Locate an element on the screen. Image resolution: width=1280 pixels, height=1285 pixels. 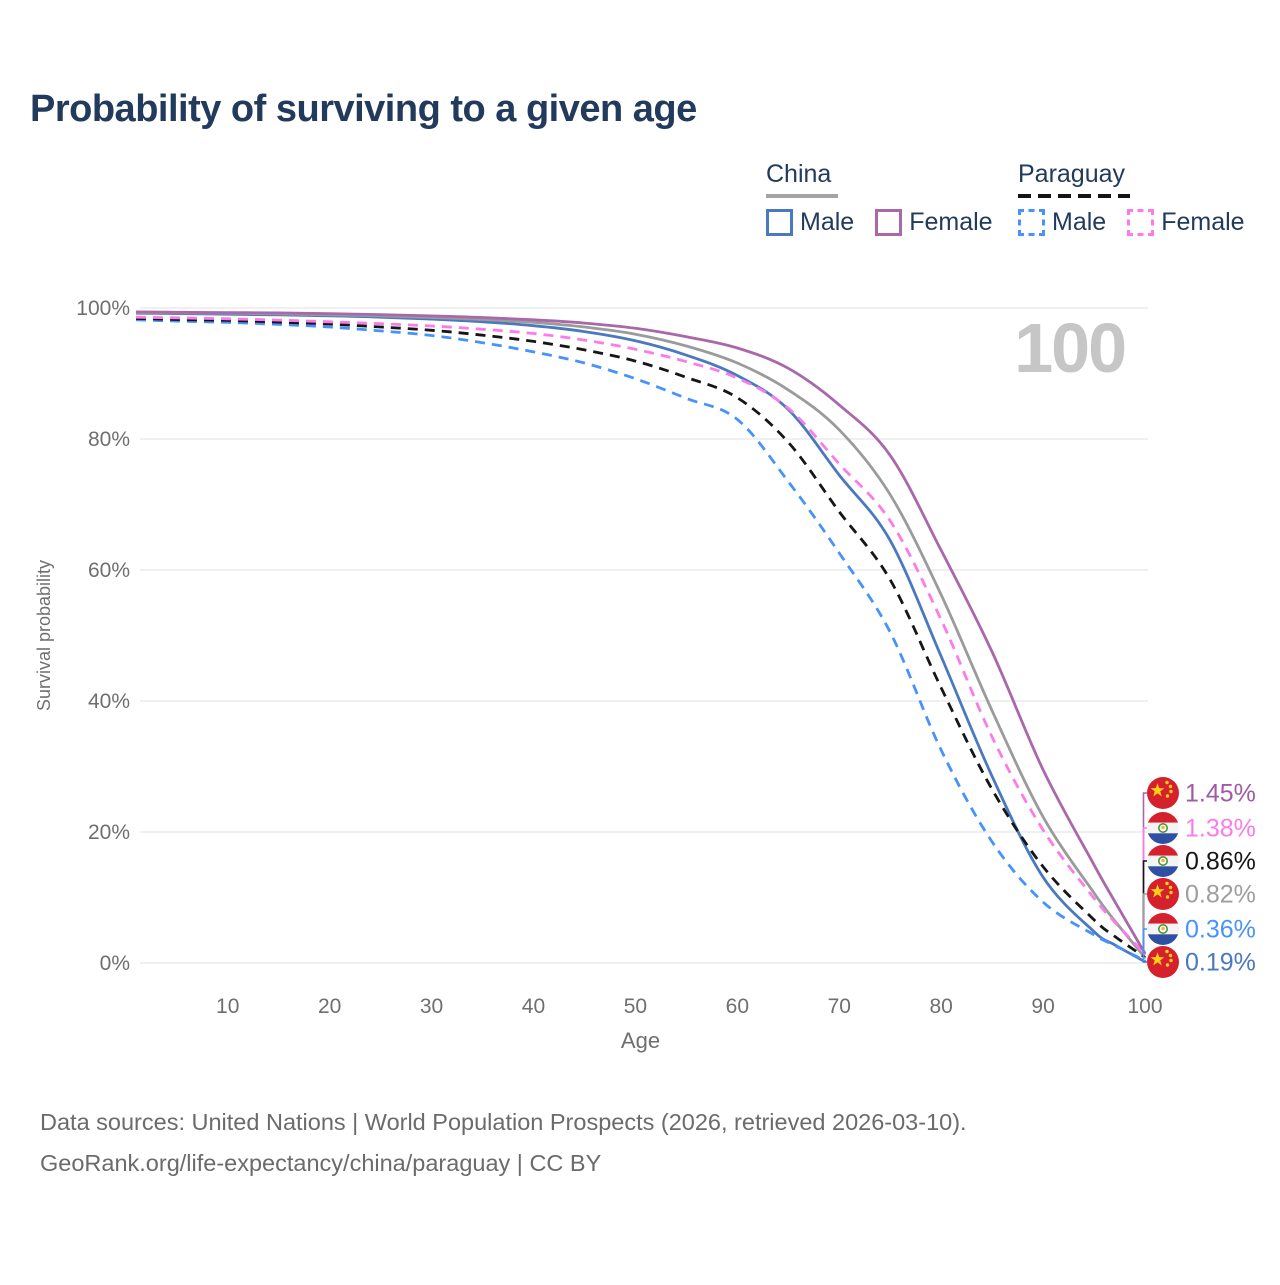
x-tick-label: 10 is located at coordinates (227, 1006).